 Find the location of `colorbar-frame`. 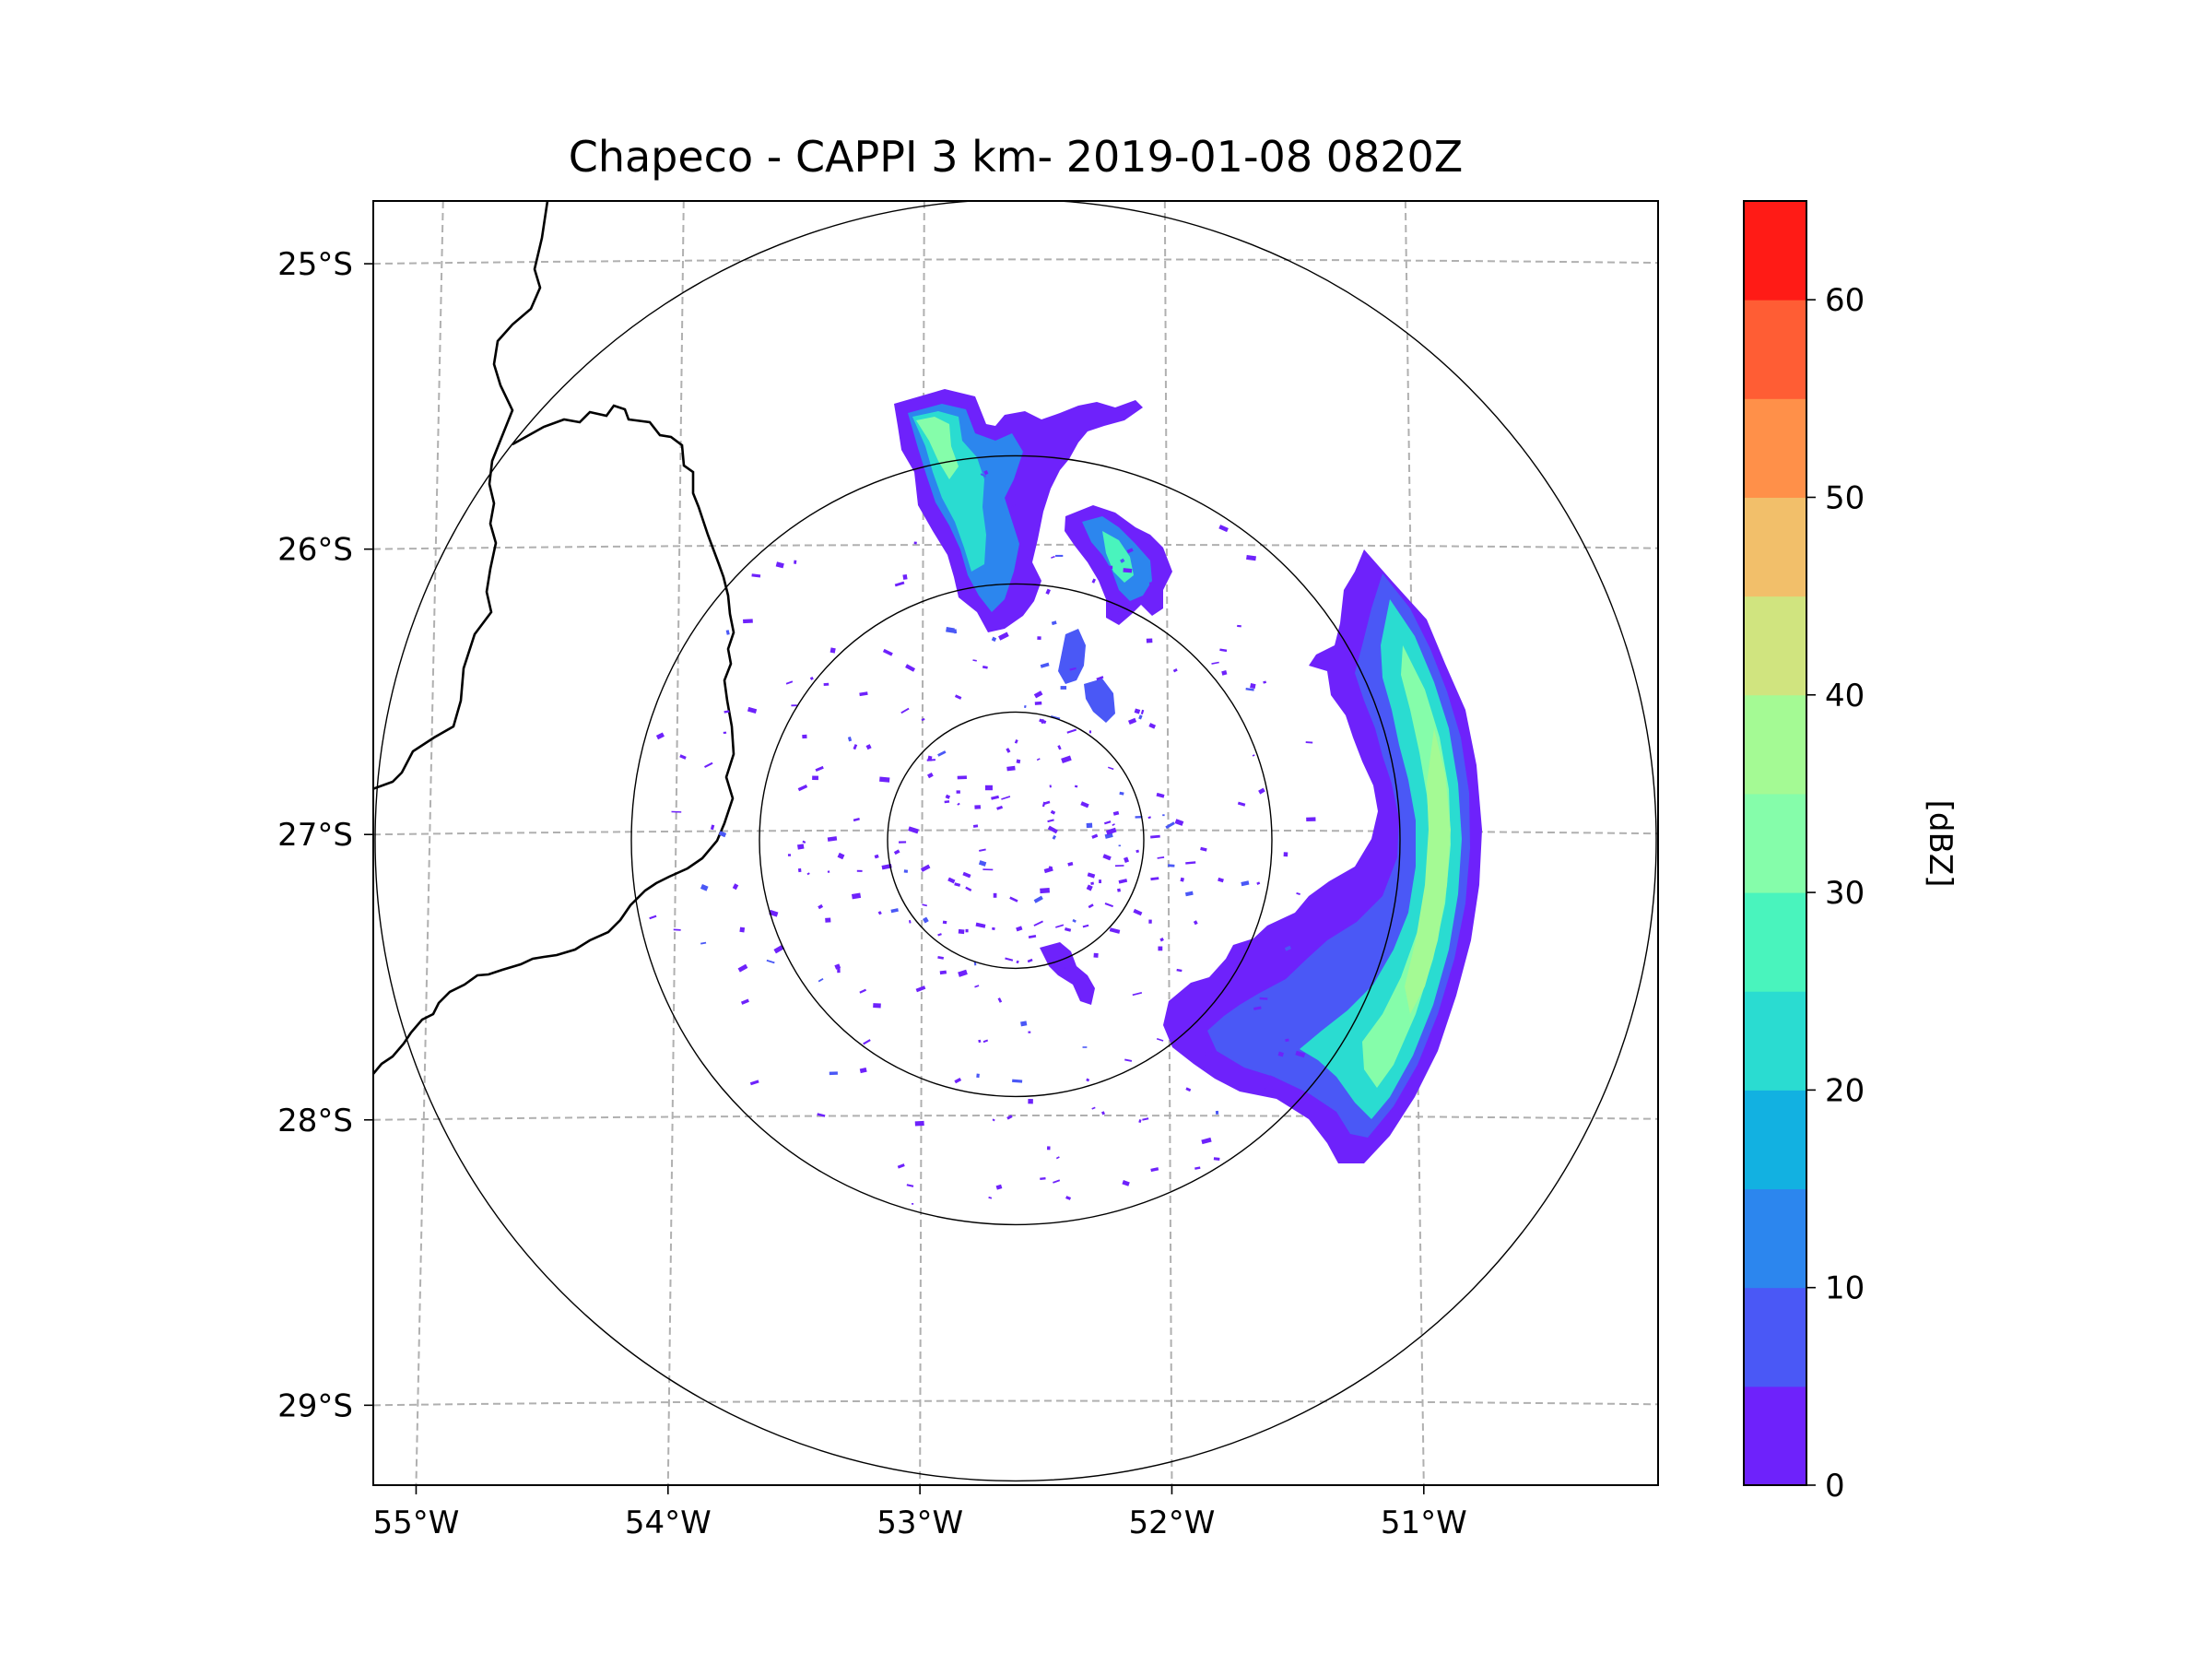

colorbar-frame is located at coordinates (1775, 843).